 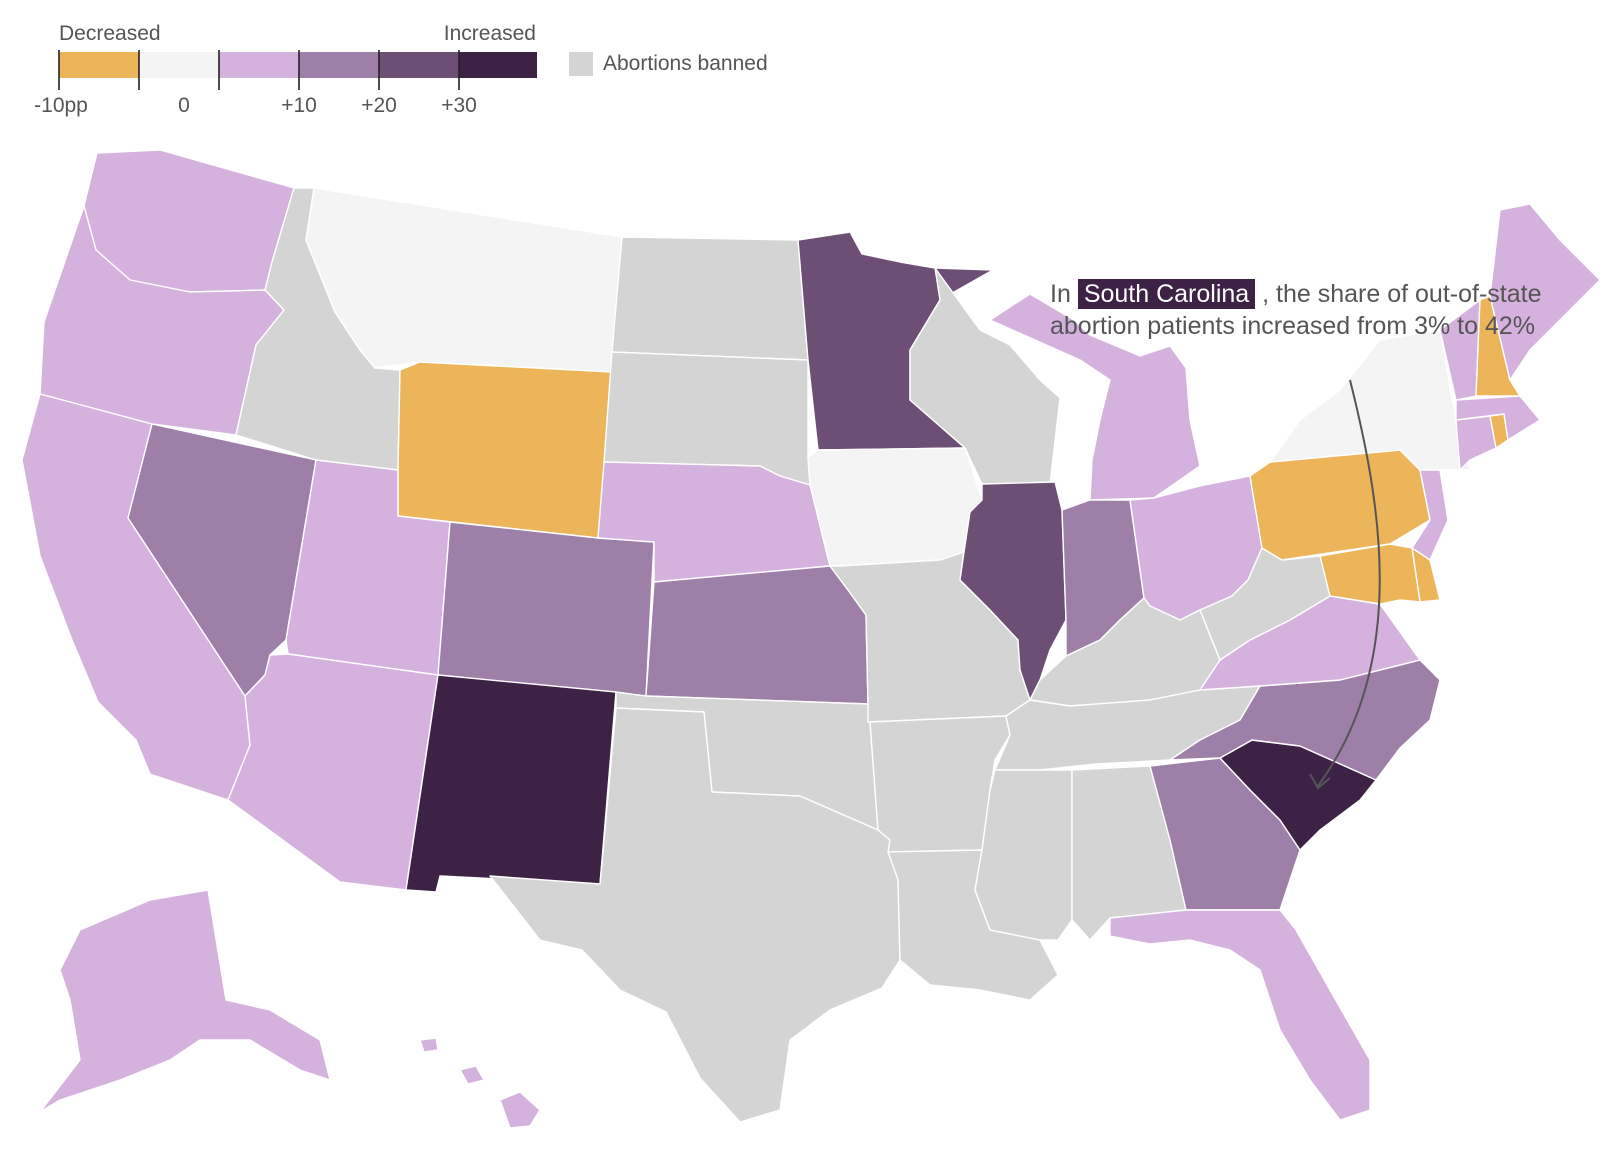 I want to click on legend-swatch-no-change, so click(x=179, y=65).